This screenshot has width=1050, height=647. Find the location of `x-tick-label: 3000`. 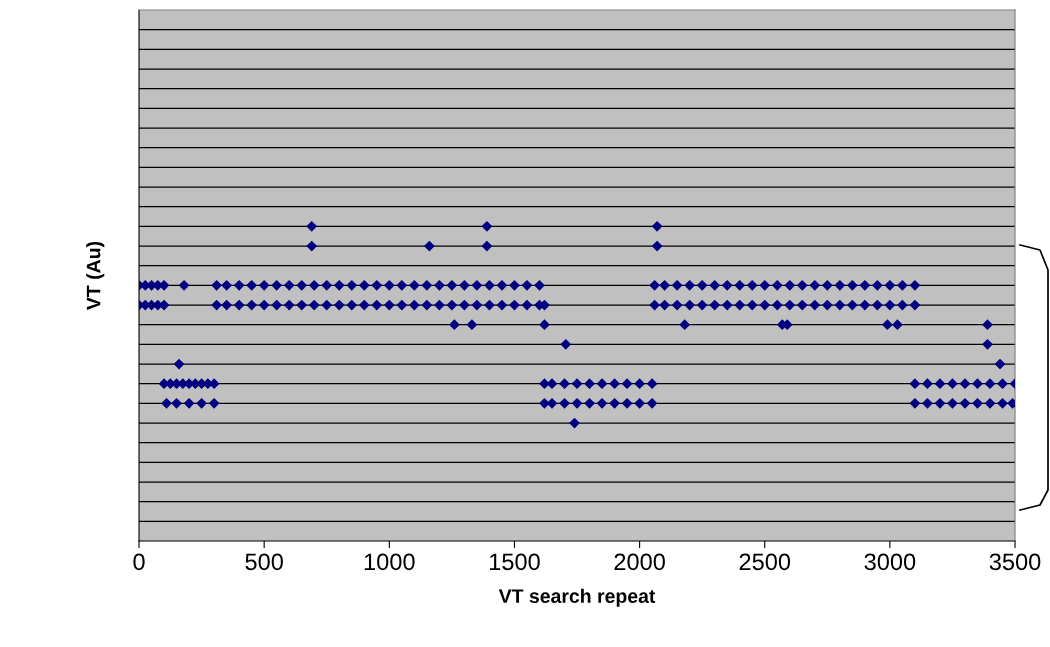

x-tick-label: 3000 is located at coordinates (890, 562).